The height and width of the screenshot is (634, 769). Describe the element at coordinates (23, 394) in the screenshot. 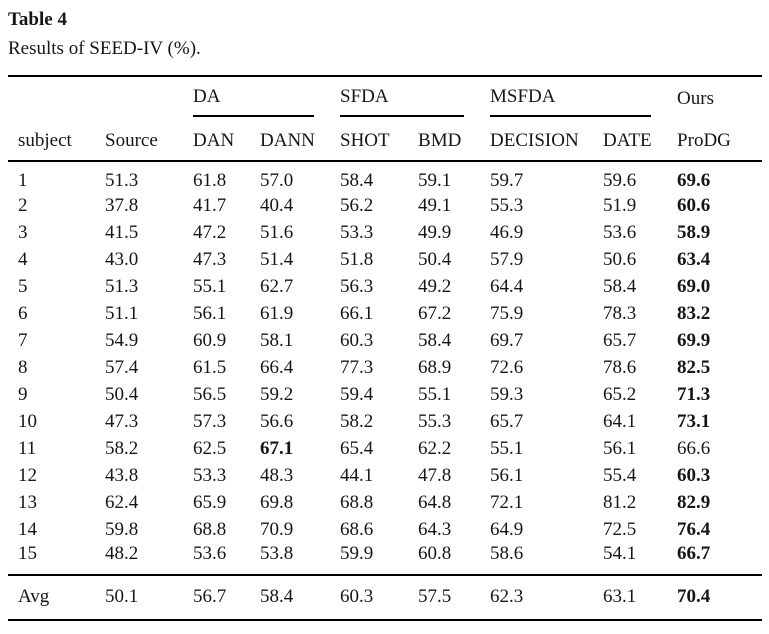

I see `cell-subject-9: 9` at that location.